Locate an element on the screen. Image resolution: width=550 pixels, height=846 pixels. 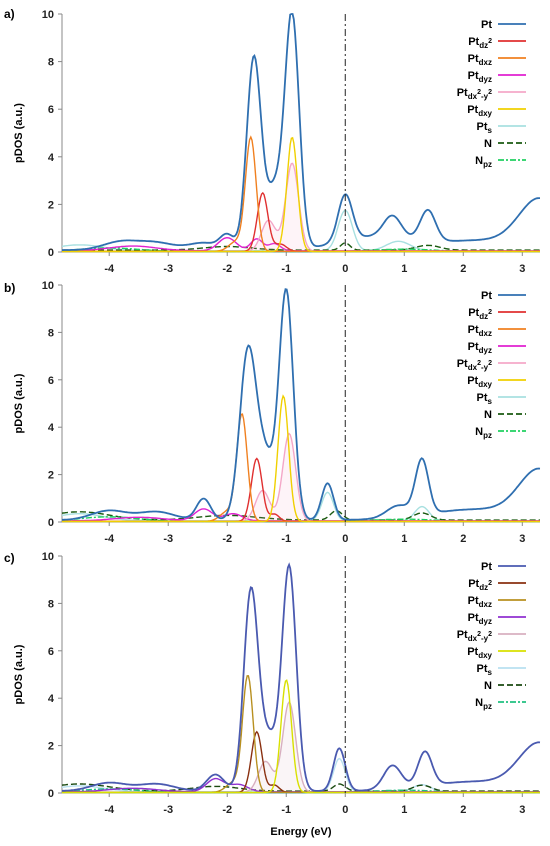
panel-label: b) is located at coordinates (9, 288).